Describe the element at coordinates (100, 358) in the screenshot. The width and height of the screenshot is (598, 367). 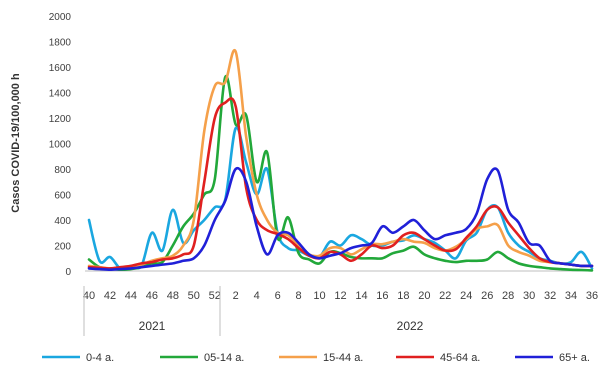
I see `legend-label: 0-4 a.` at that location.